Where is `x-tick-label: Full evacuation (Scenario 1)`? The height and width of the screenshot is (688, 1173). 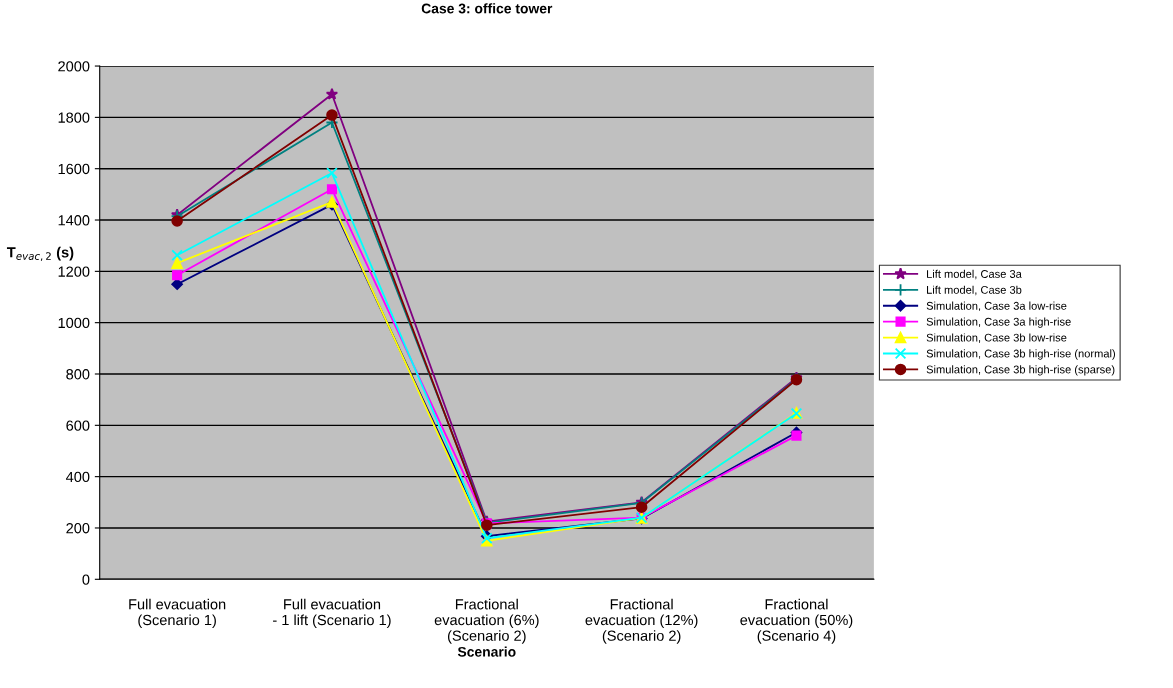 x-tick-label: Full evacuation (Scenario 1) is located at coordinates (177, 613).